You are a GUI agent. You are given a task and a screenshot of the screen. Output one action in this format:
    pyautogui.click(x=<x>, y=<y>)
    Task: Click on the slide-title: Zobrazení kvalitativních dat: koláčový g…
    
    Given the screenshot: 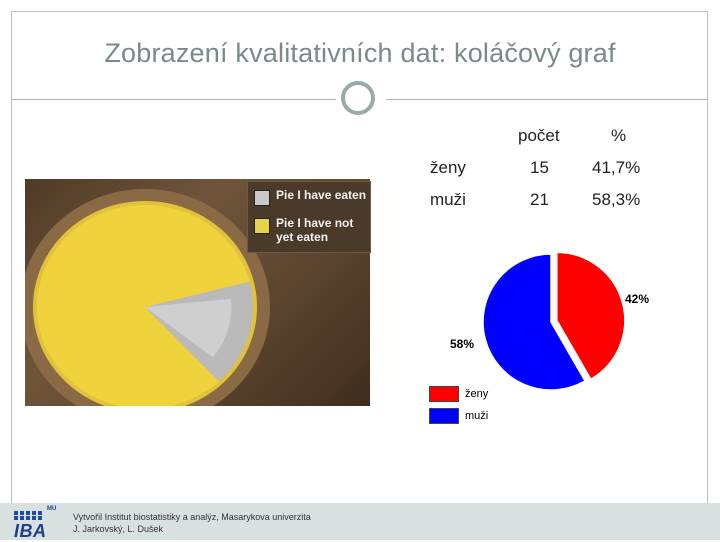 What is the action you would take?
    pyautogui.click(x=360, y=53)
    